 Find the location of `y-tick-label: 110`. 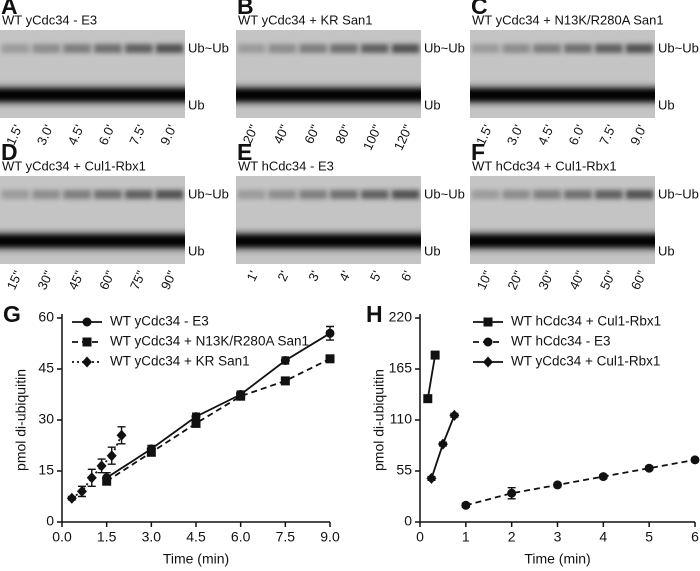

y-tick-label: 110 is located at coordinates (401, 419).